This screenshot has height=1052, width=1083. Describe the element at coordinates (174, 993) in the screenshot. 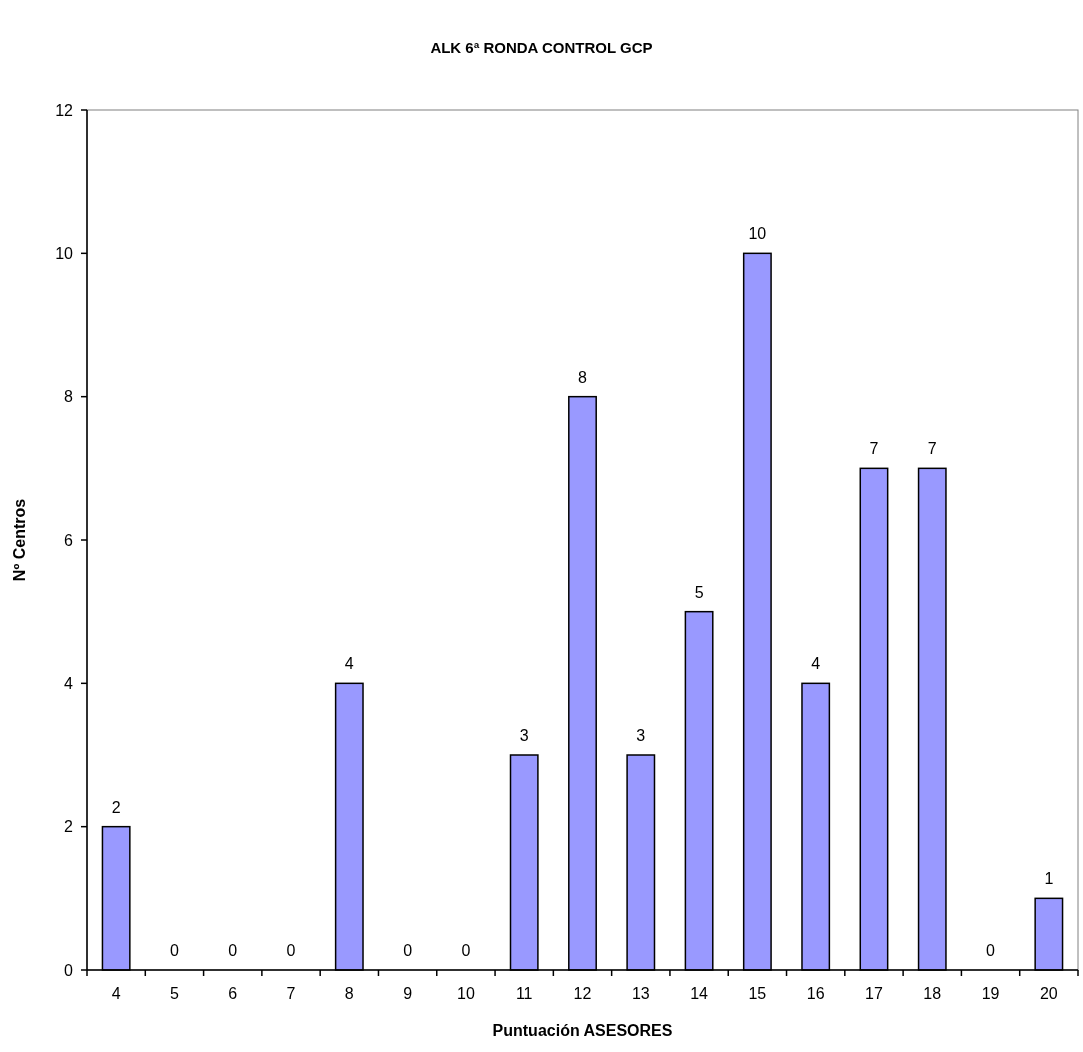

I see `x-tick-label: 5` at that location.